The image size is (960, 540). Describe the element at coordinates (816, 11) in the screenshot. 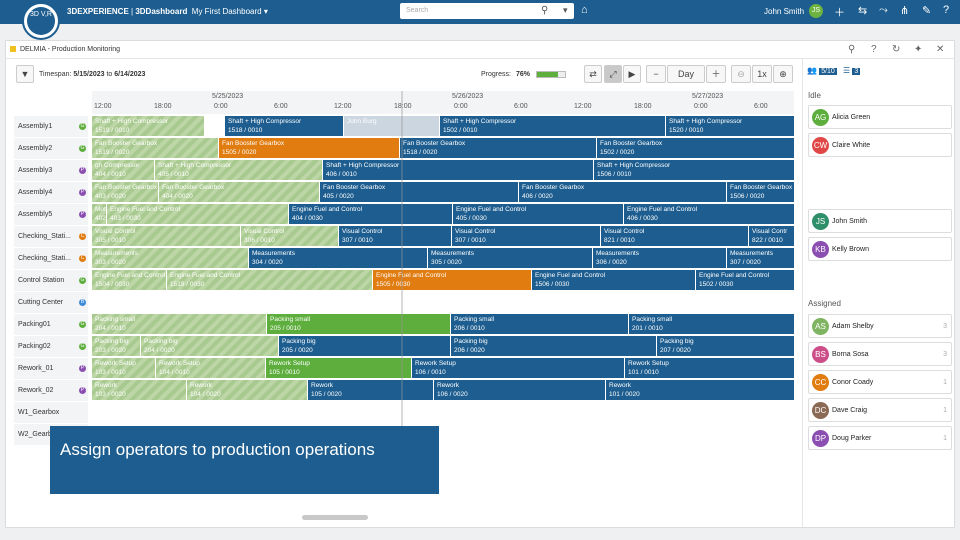

I see `user-avatar: JS` at that location.